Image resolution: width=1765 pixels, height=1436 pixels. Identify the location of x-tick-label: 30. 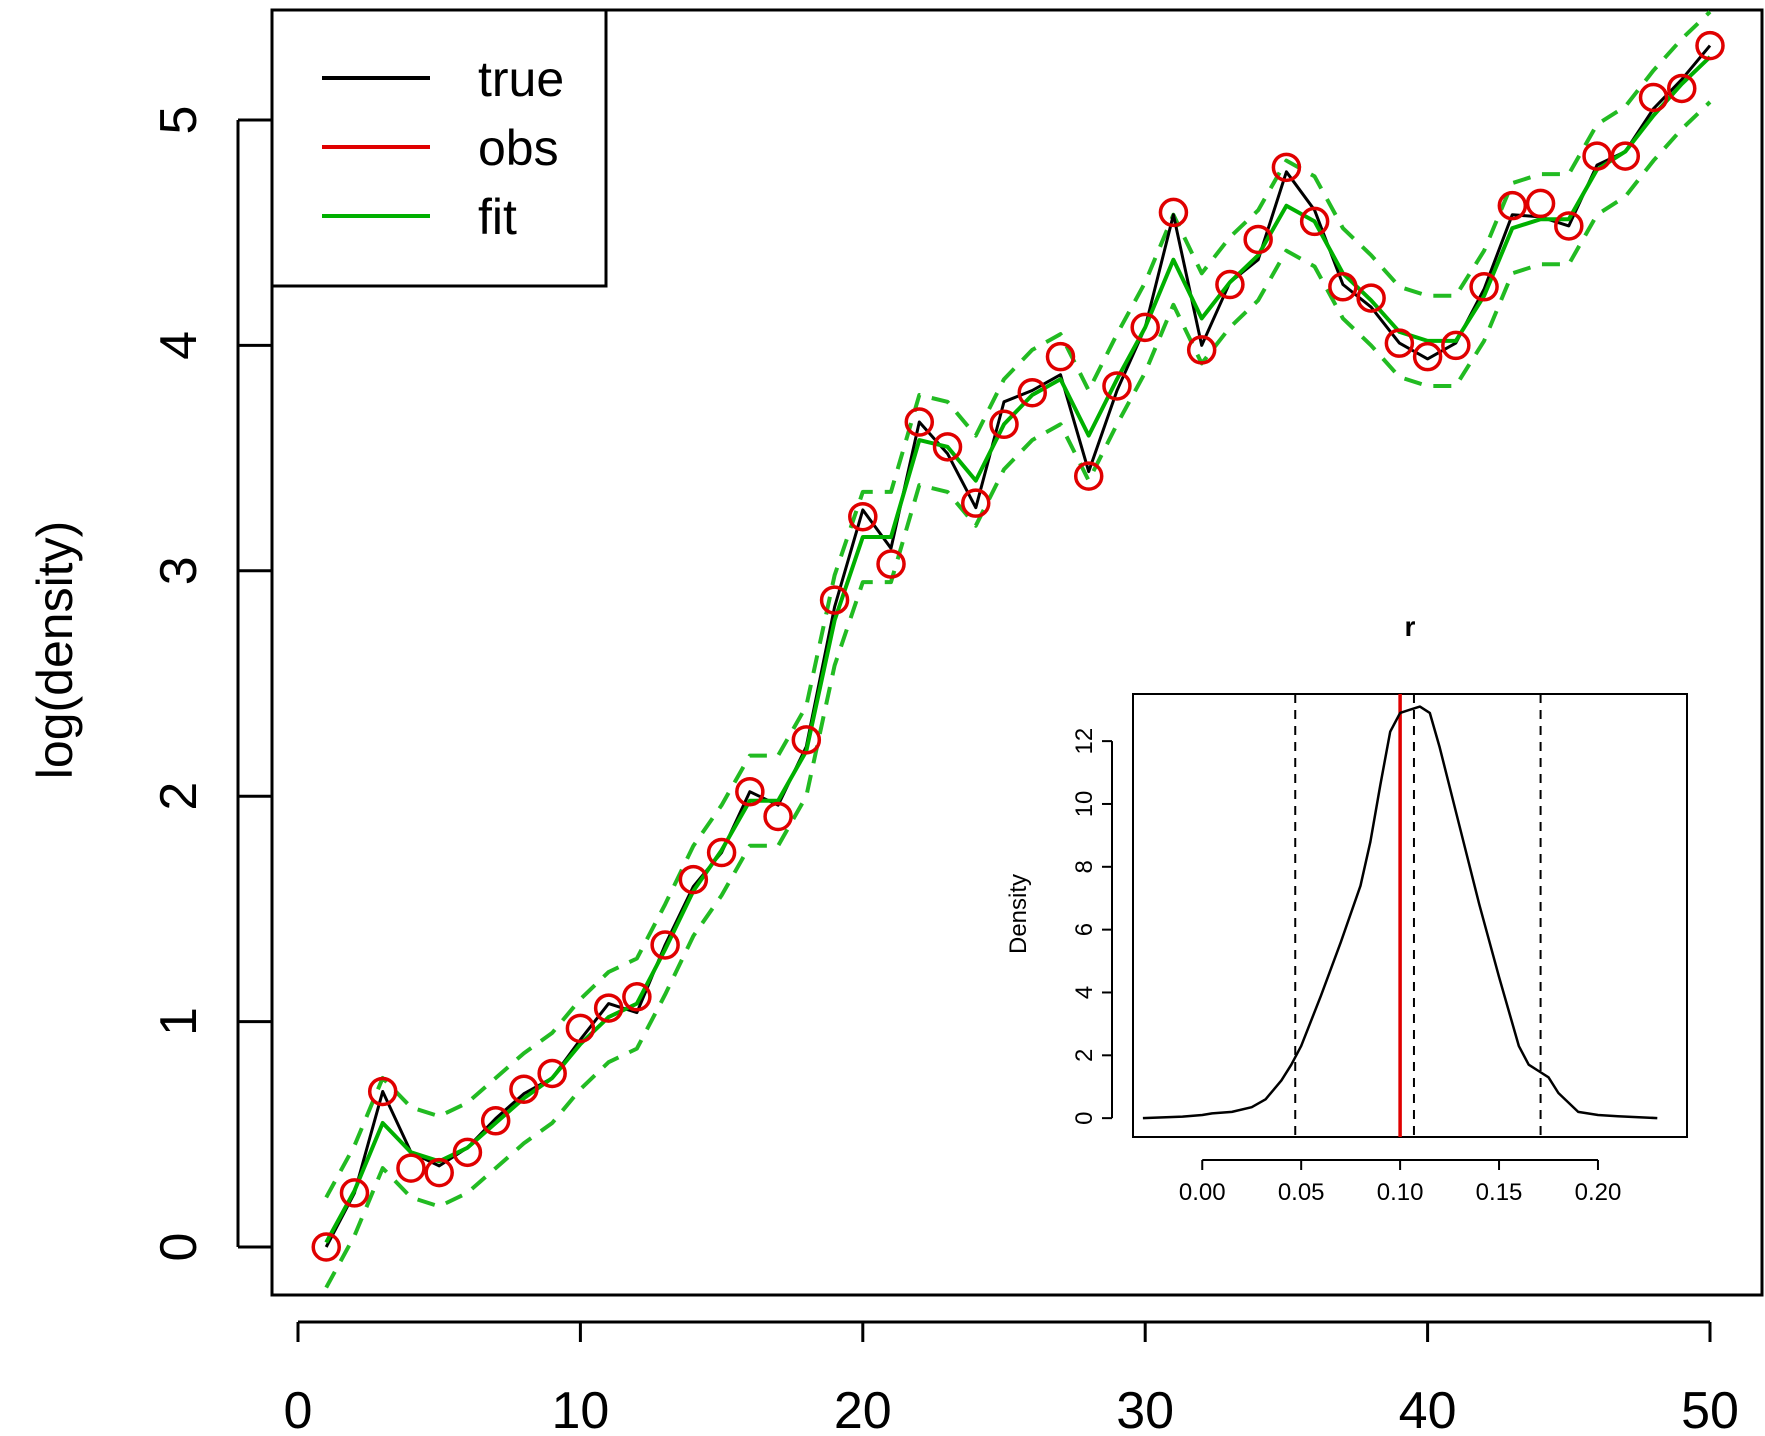
(1145, 1409).